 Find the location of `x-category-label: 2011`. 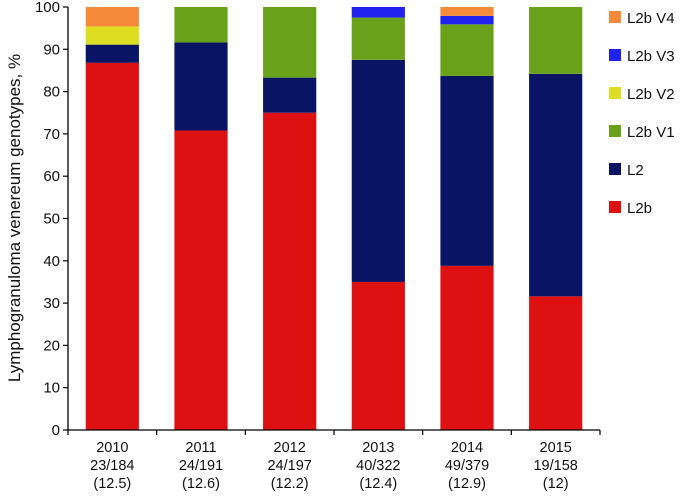

x-category-label: 2011 is located at coordinates (200, 448).